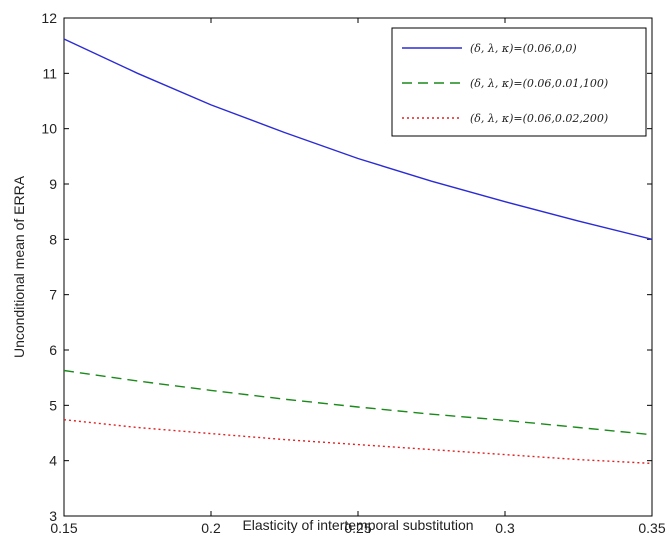 This screenshot has width=670, height=540. What do you see at coordinates (505, 528) in the screenshot?
I see `x-tick-label: 0.3` at bounding box center [505, 528].